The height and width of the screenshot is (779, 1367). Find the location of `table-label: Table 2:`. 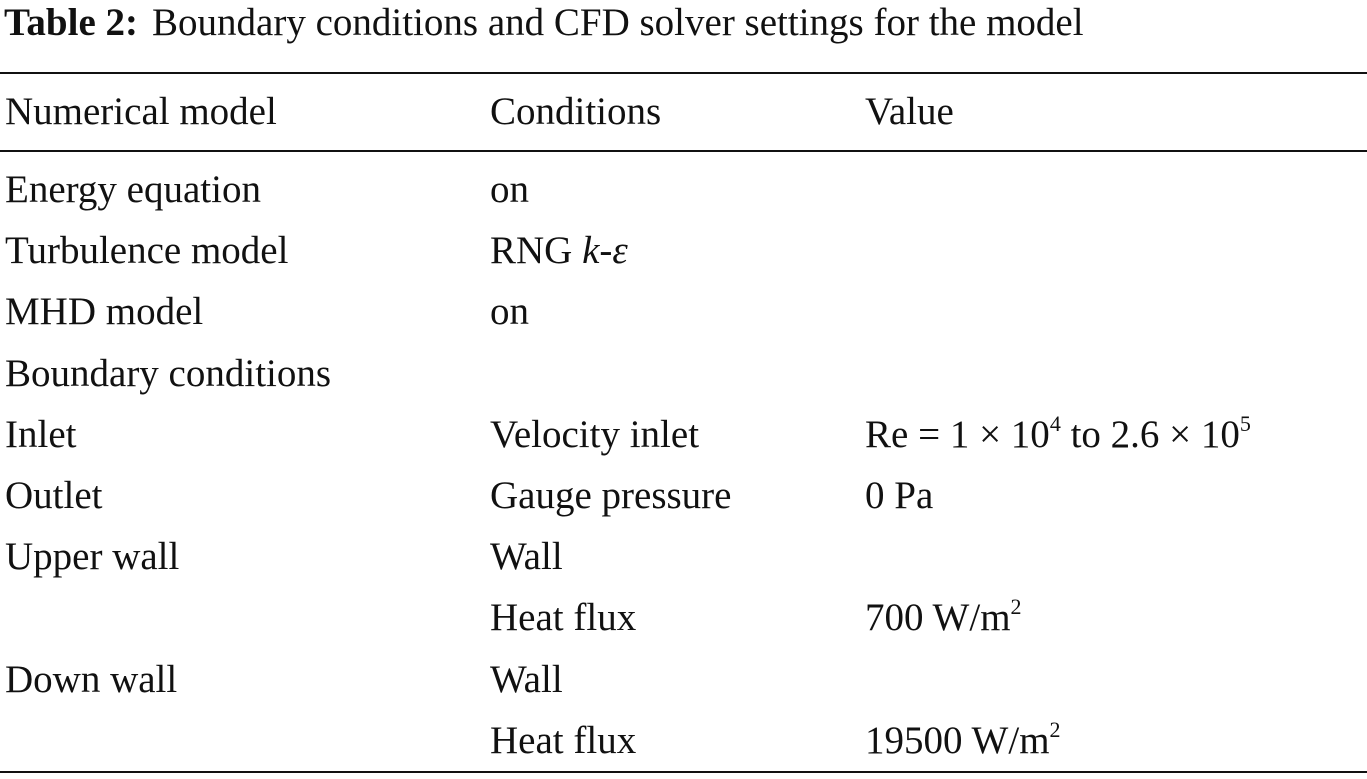

table-label: Table 2: is located at coordinates (71, 22).